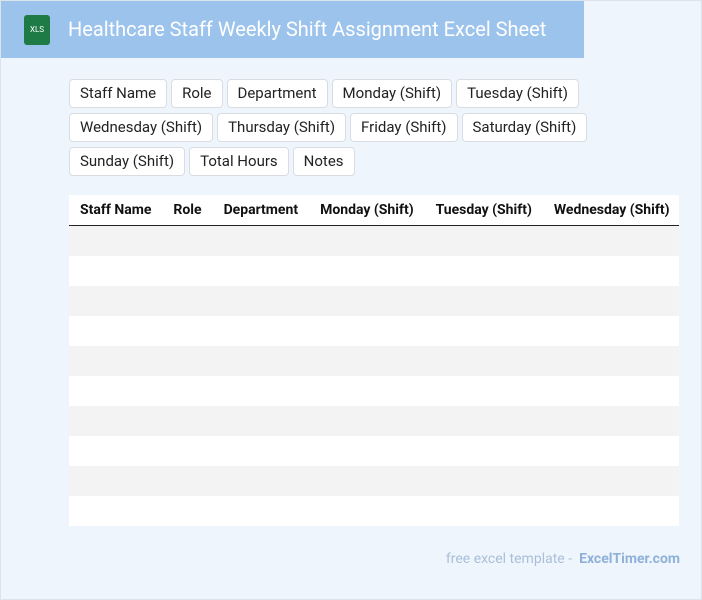 Image resolution: width=702 pixels, height=600 pixels. What do you see at coordinates (187, 210) in the screenshot?
I see `column-header: Role` at bounding box center [187, 210].